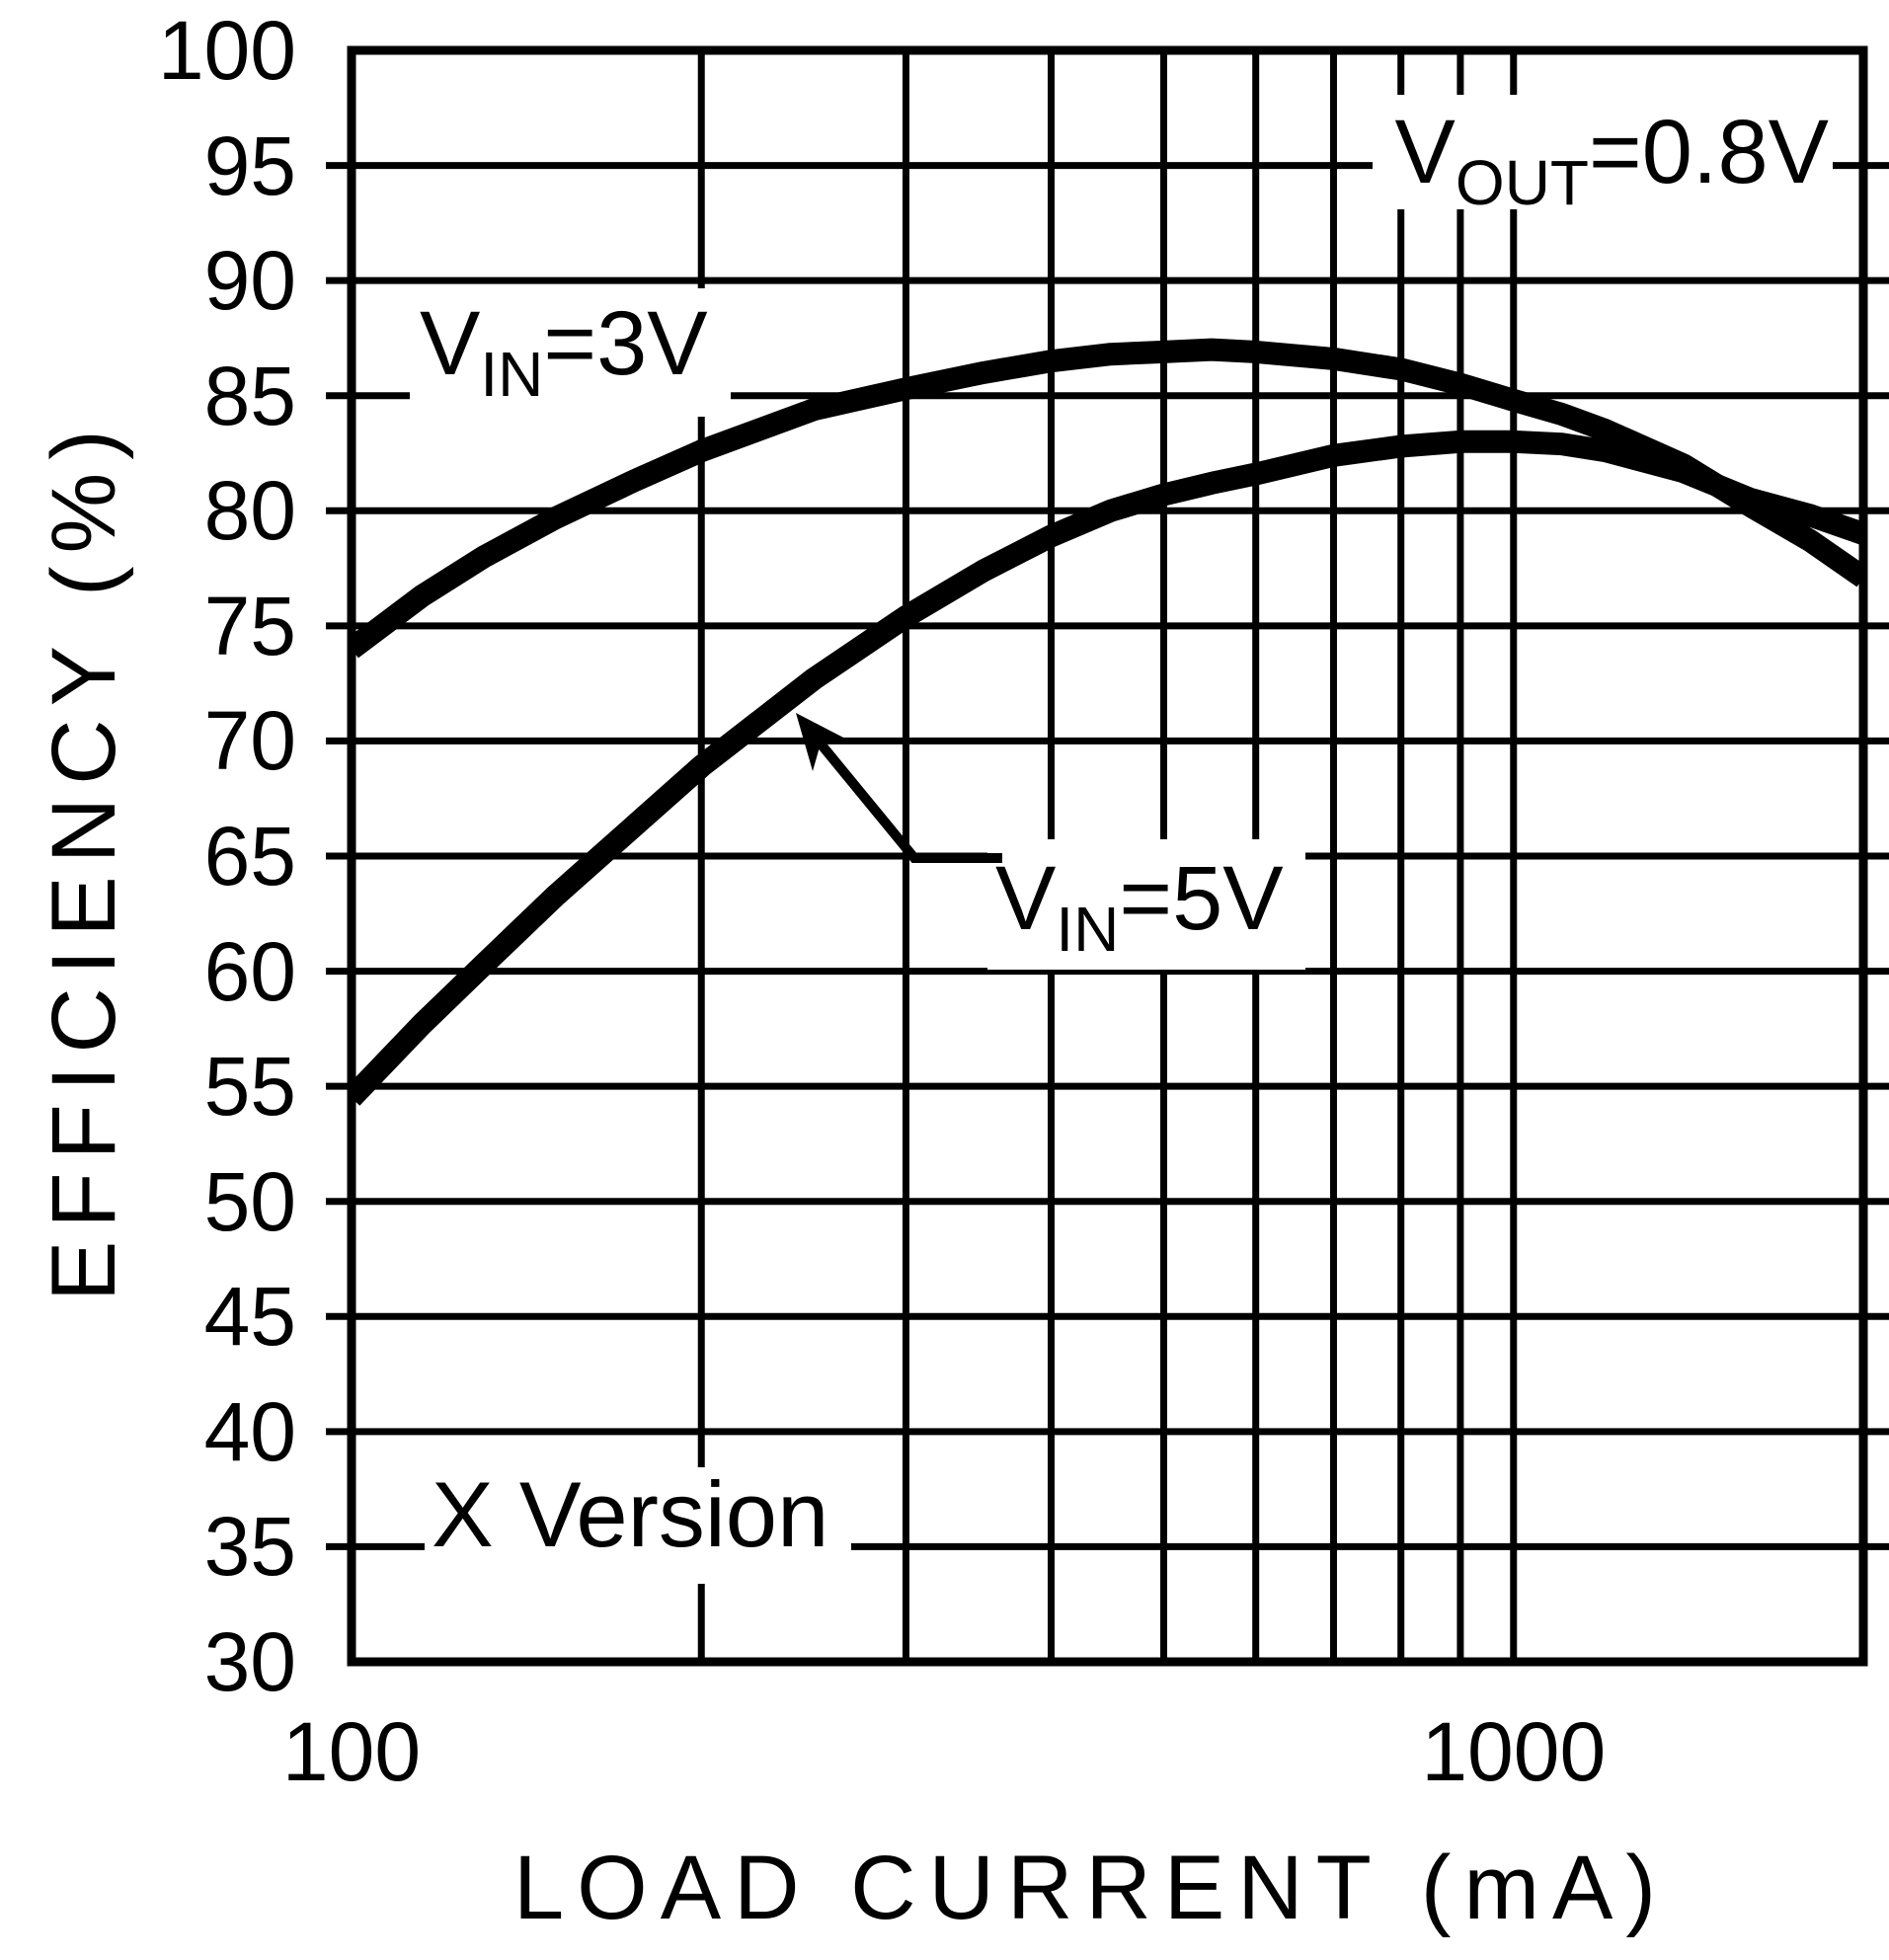 This screenshot has height=1960, width=1889. What do you see at coordinates (249, 1087) in the screenshot?
I see `y-tick-label: 55` at bounding box center [249, 1087].